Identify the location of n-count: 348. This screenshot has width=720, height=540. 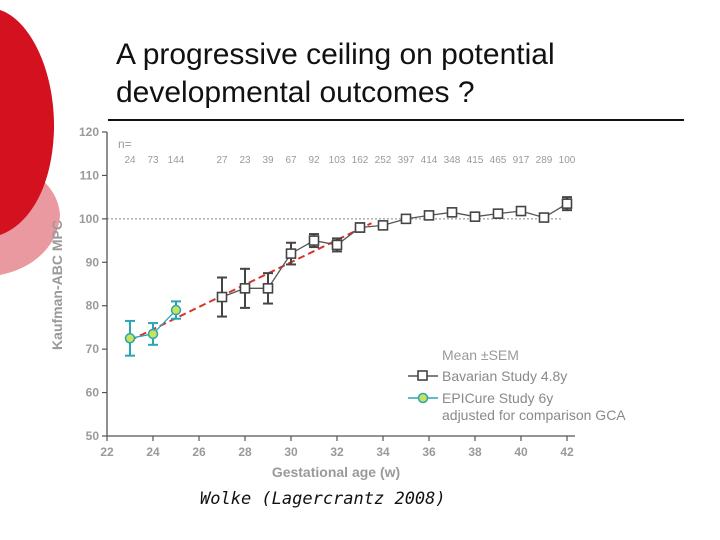
(452, 160).